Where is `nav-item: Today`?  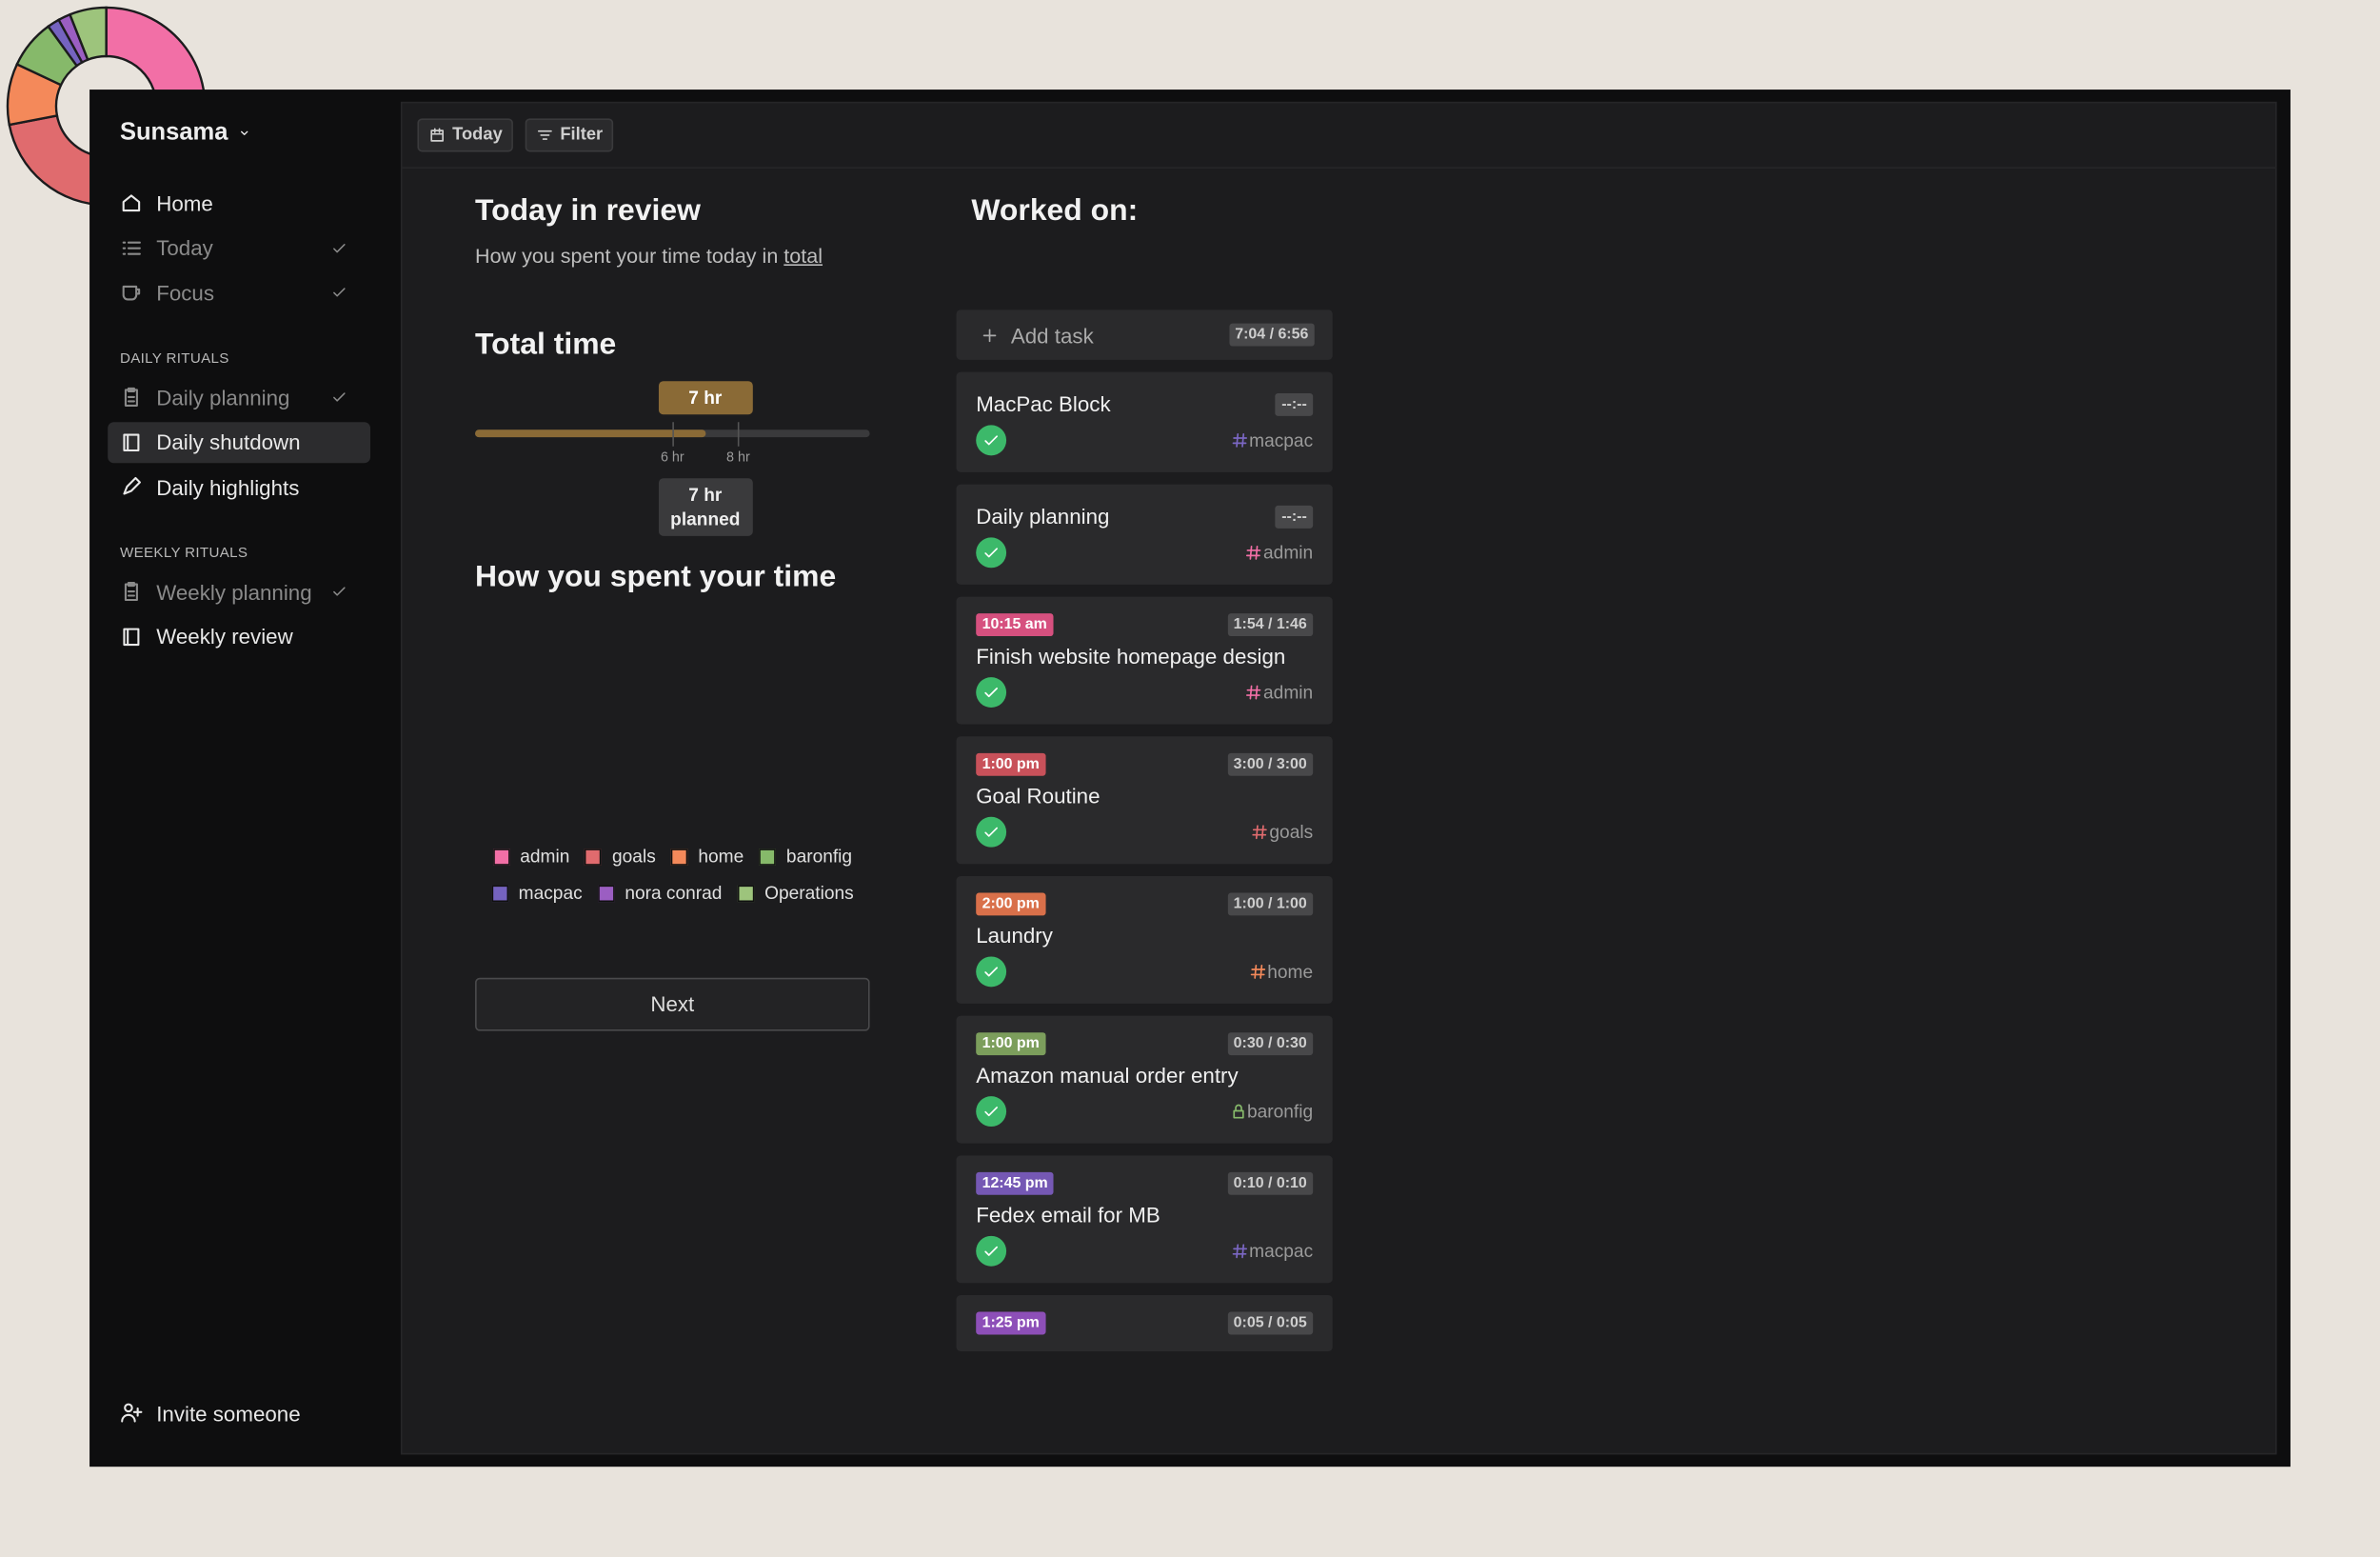 nav-item: Today is located at coordinates (239, 247).